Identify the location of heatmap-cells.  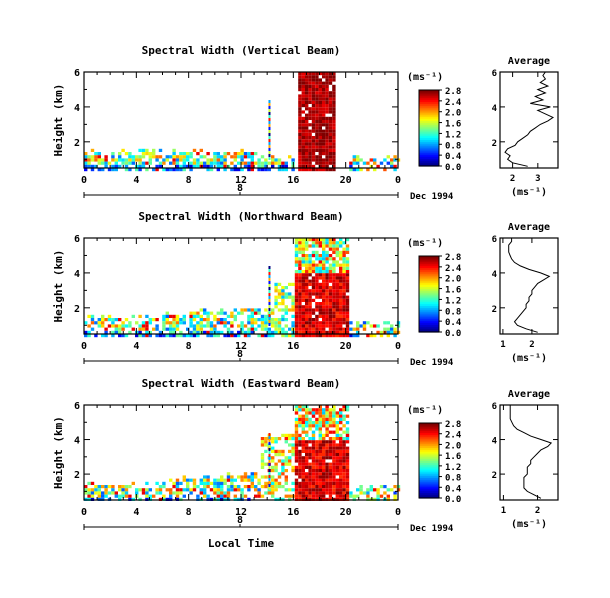
(242, 288).